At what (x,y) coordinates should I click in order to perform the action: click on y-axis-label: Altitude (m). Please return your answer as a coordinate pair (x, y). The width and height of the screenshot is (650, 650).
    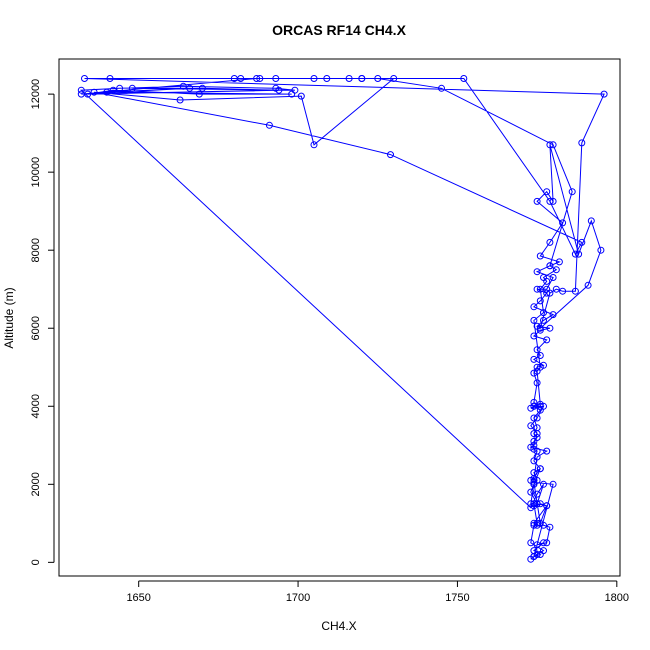
    Looking at the image, I should click on (9, 317).